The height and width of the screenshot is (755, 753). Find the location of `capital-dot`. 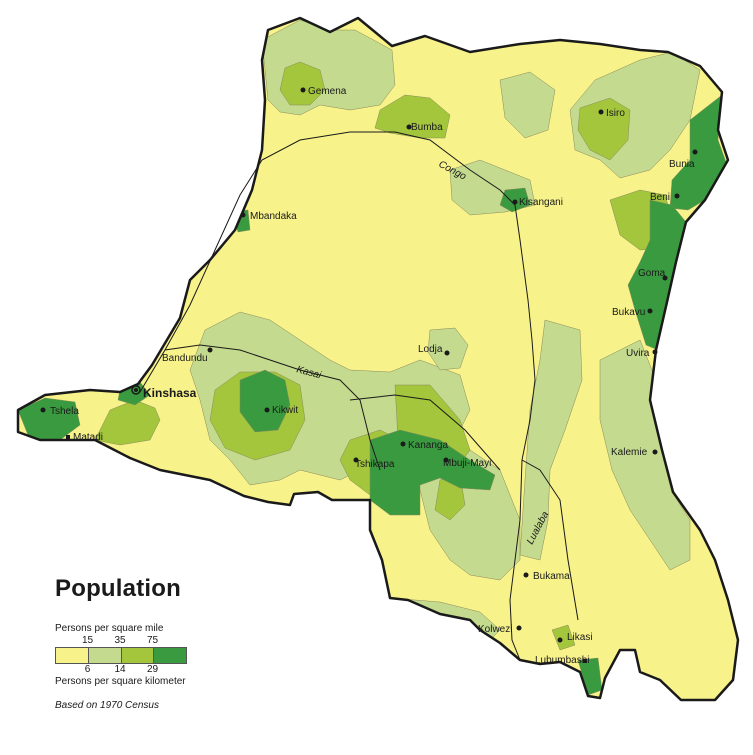

capital-dot is located at coordinates (136, 390).